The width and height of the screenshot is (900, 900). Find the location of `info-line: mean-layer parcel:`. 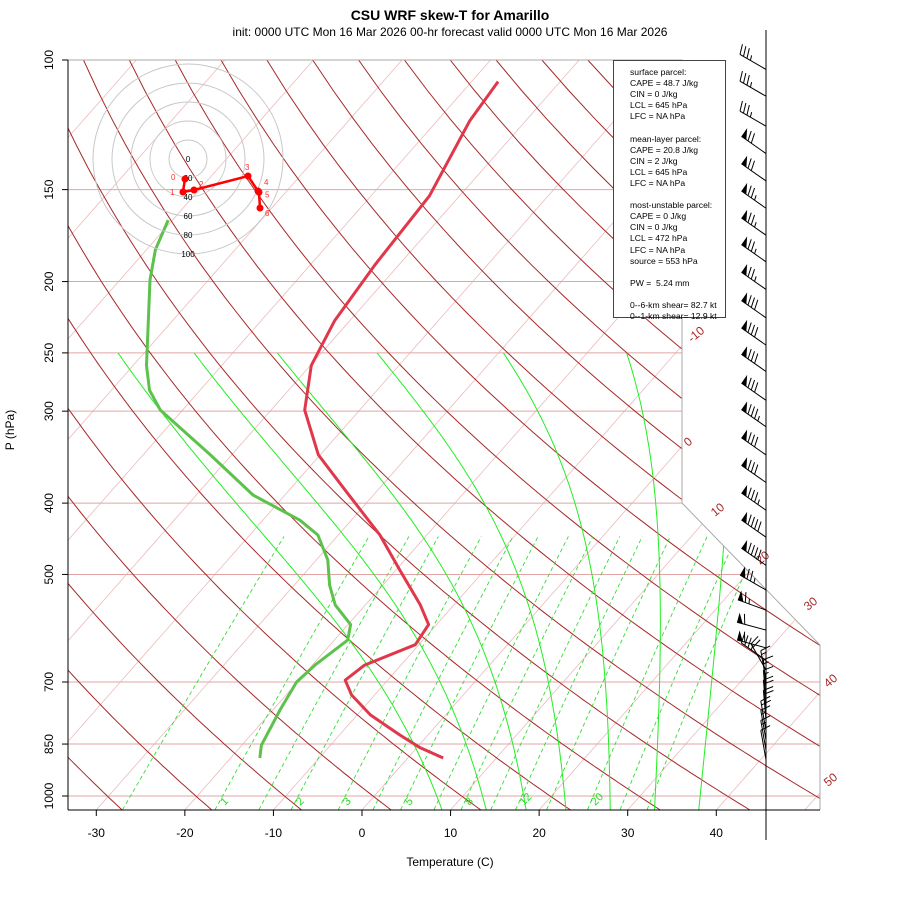

info-line: mean-layer parcel: is located at coordinates (666, 138).